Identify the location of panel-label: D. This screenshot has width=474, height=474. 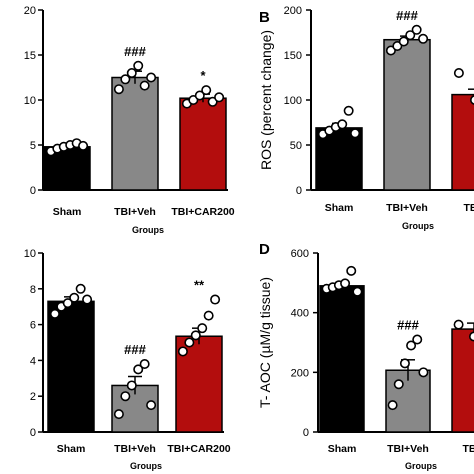
(264, 249).